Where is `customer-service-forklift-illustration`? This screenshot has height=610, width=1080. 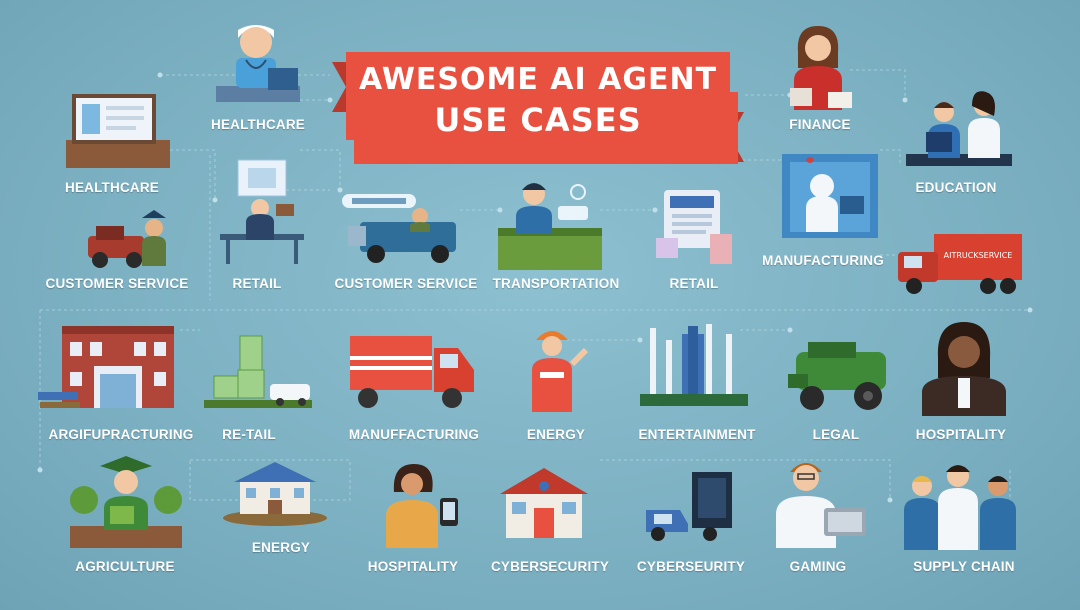
customer-service-forklift-illustration is located at coordinates (399, 228).